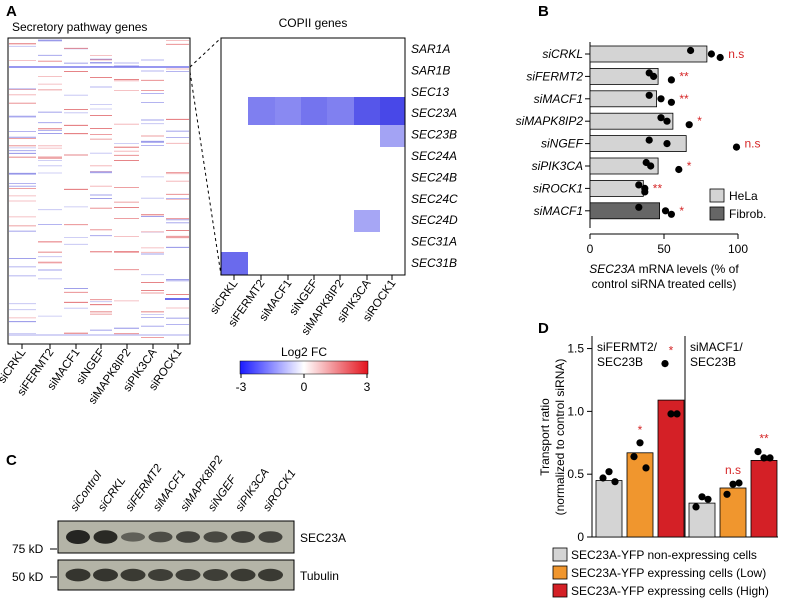 The image size is (790, 602). What do you see at coordinates (580, 537) in the screenshot?
I see `chart-d-y-tick-label: 0` at bounding box center [580, 537].